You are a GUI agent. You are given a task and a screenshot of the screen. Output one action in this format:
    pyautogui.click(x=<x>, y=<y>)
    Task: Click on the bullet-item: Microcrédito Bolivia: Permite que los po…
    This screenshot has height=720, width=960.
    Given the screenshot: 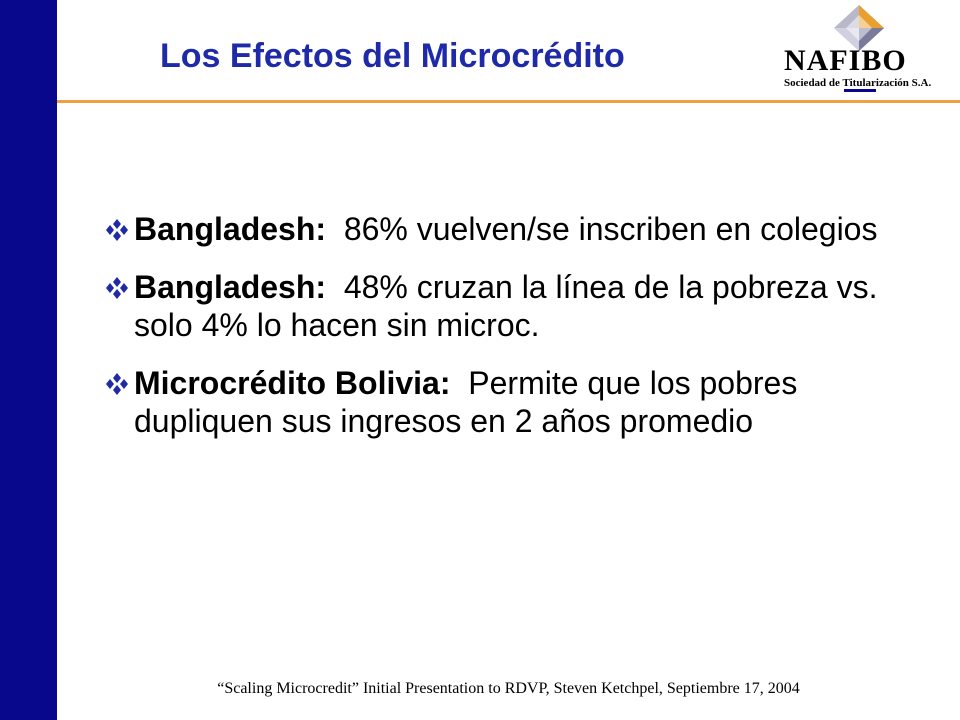 What is the action you would take?
    pyautogui.click(x=515, y=402)
    